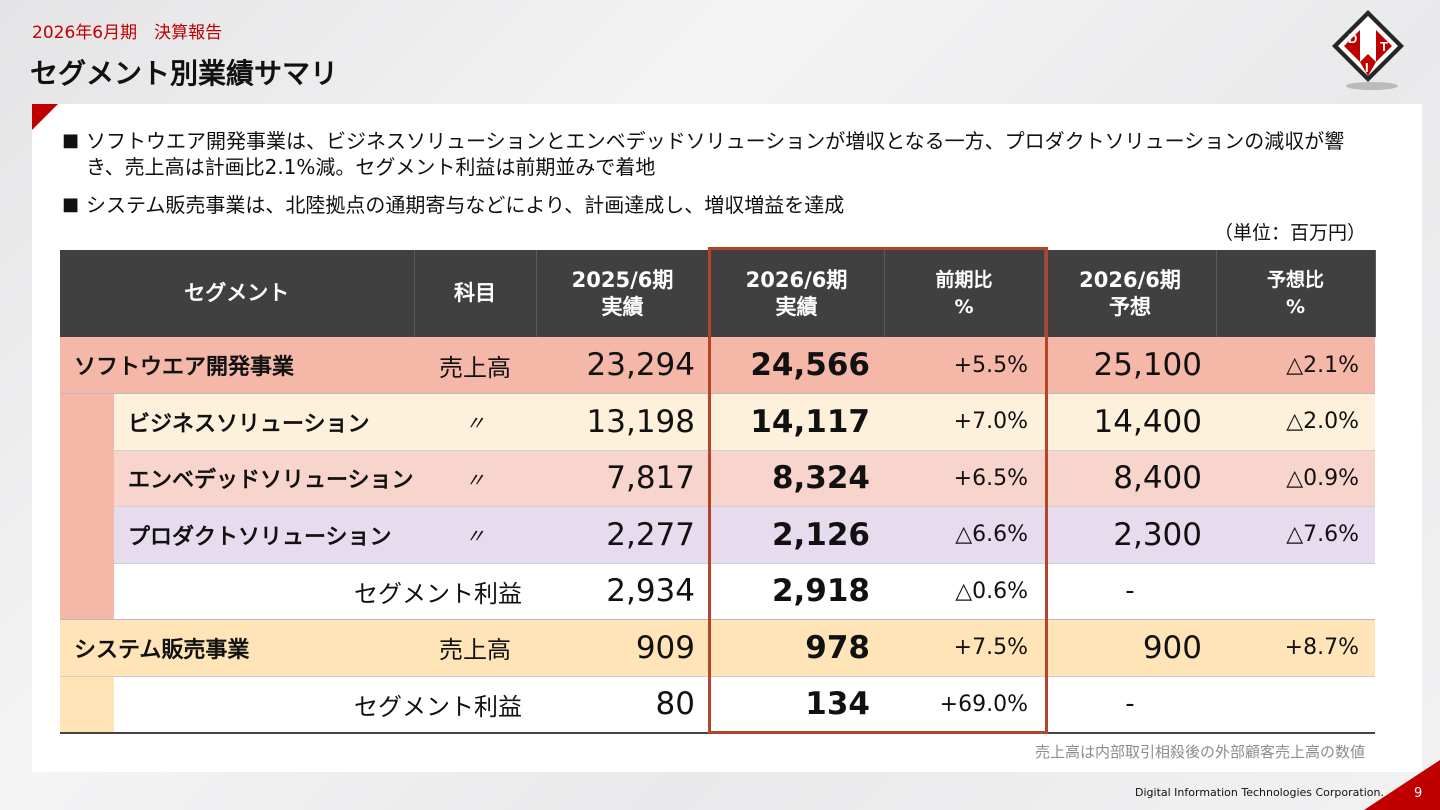 The width and height of the screenshot is (1440, 810). Describe the element at coordinates (797, 293) in the screenshot. I see `header-curr: 2026/6期 実績` at that location.